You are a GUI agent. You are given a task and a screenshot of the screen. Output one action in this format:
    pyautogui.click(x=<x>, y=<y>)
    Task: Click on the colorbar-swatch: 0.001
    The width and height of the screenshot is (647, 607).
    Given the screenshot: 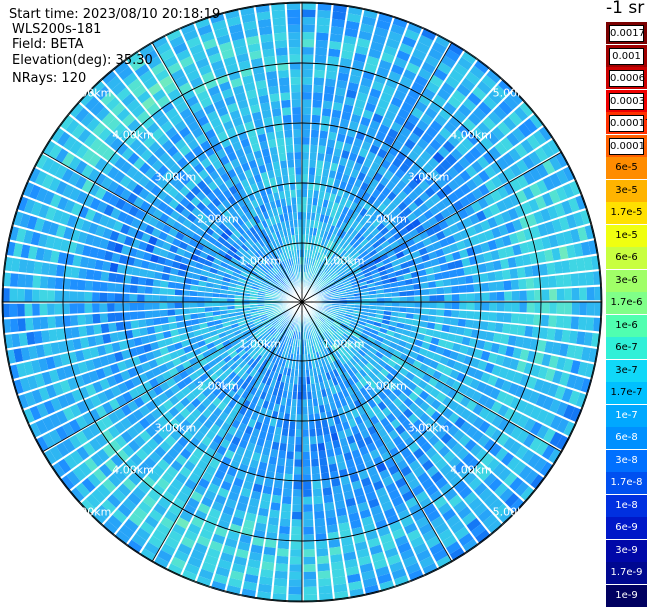 What is the action you would take?
    pyautogui.click(x=626, y=55)
    